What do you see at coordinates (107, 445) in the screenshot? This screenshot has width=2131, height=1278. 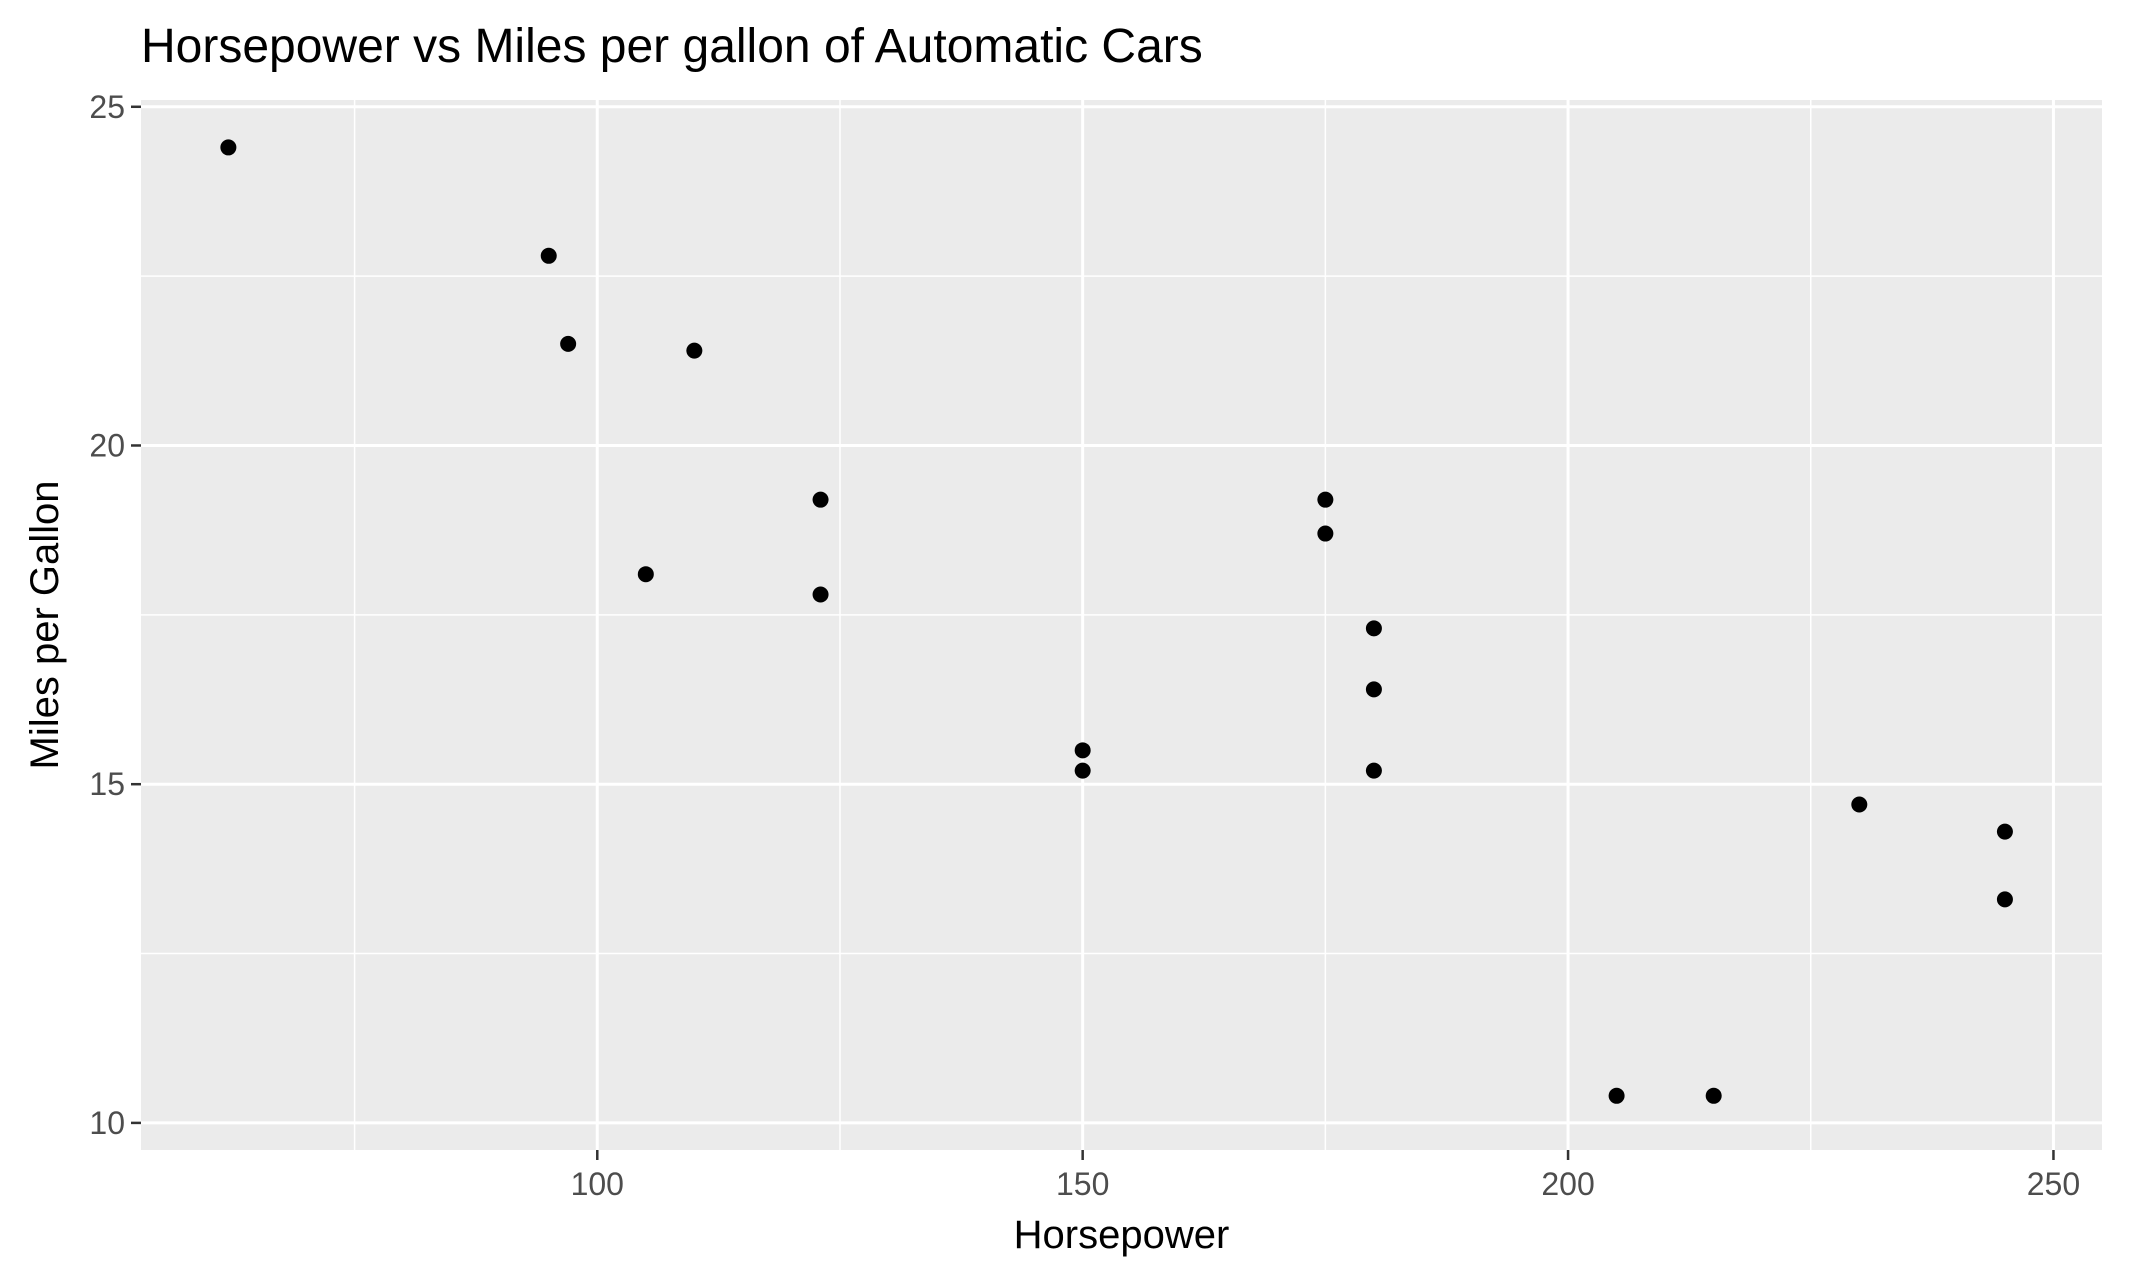 I see `y-tick-label: 20` at bounding box center [107, 445].